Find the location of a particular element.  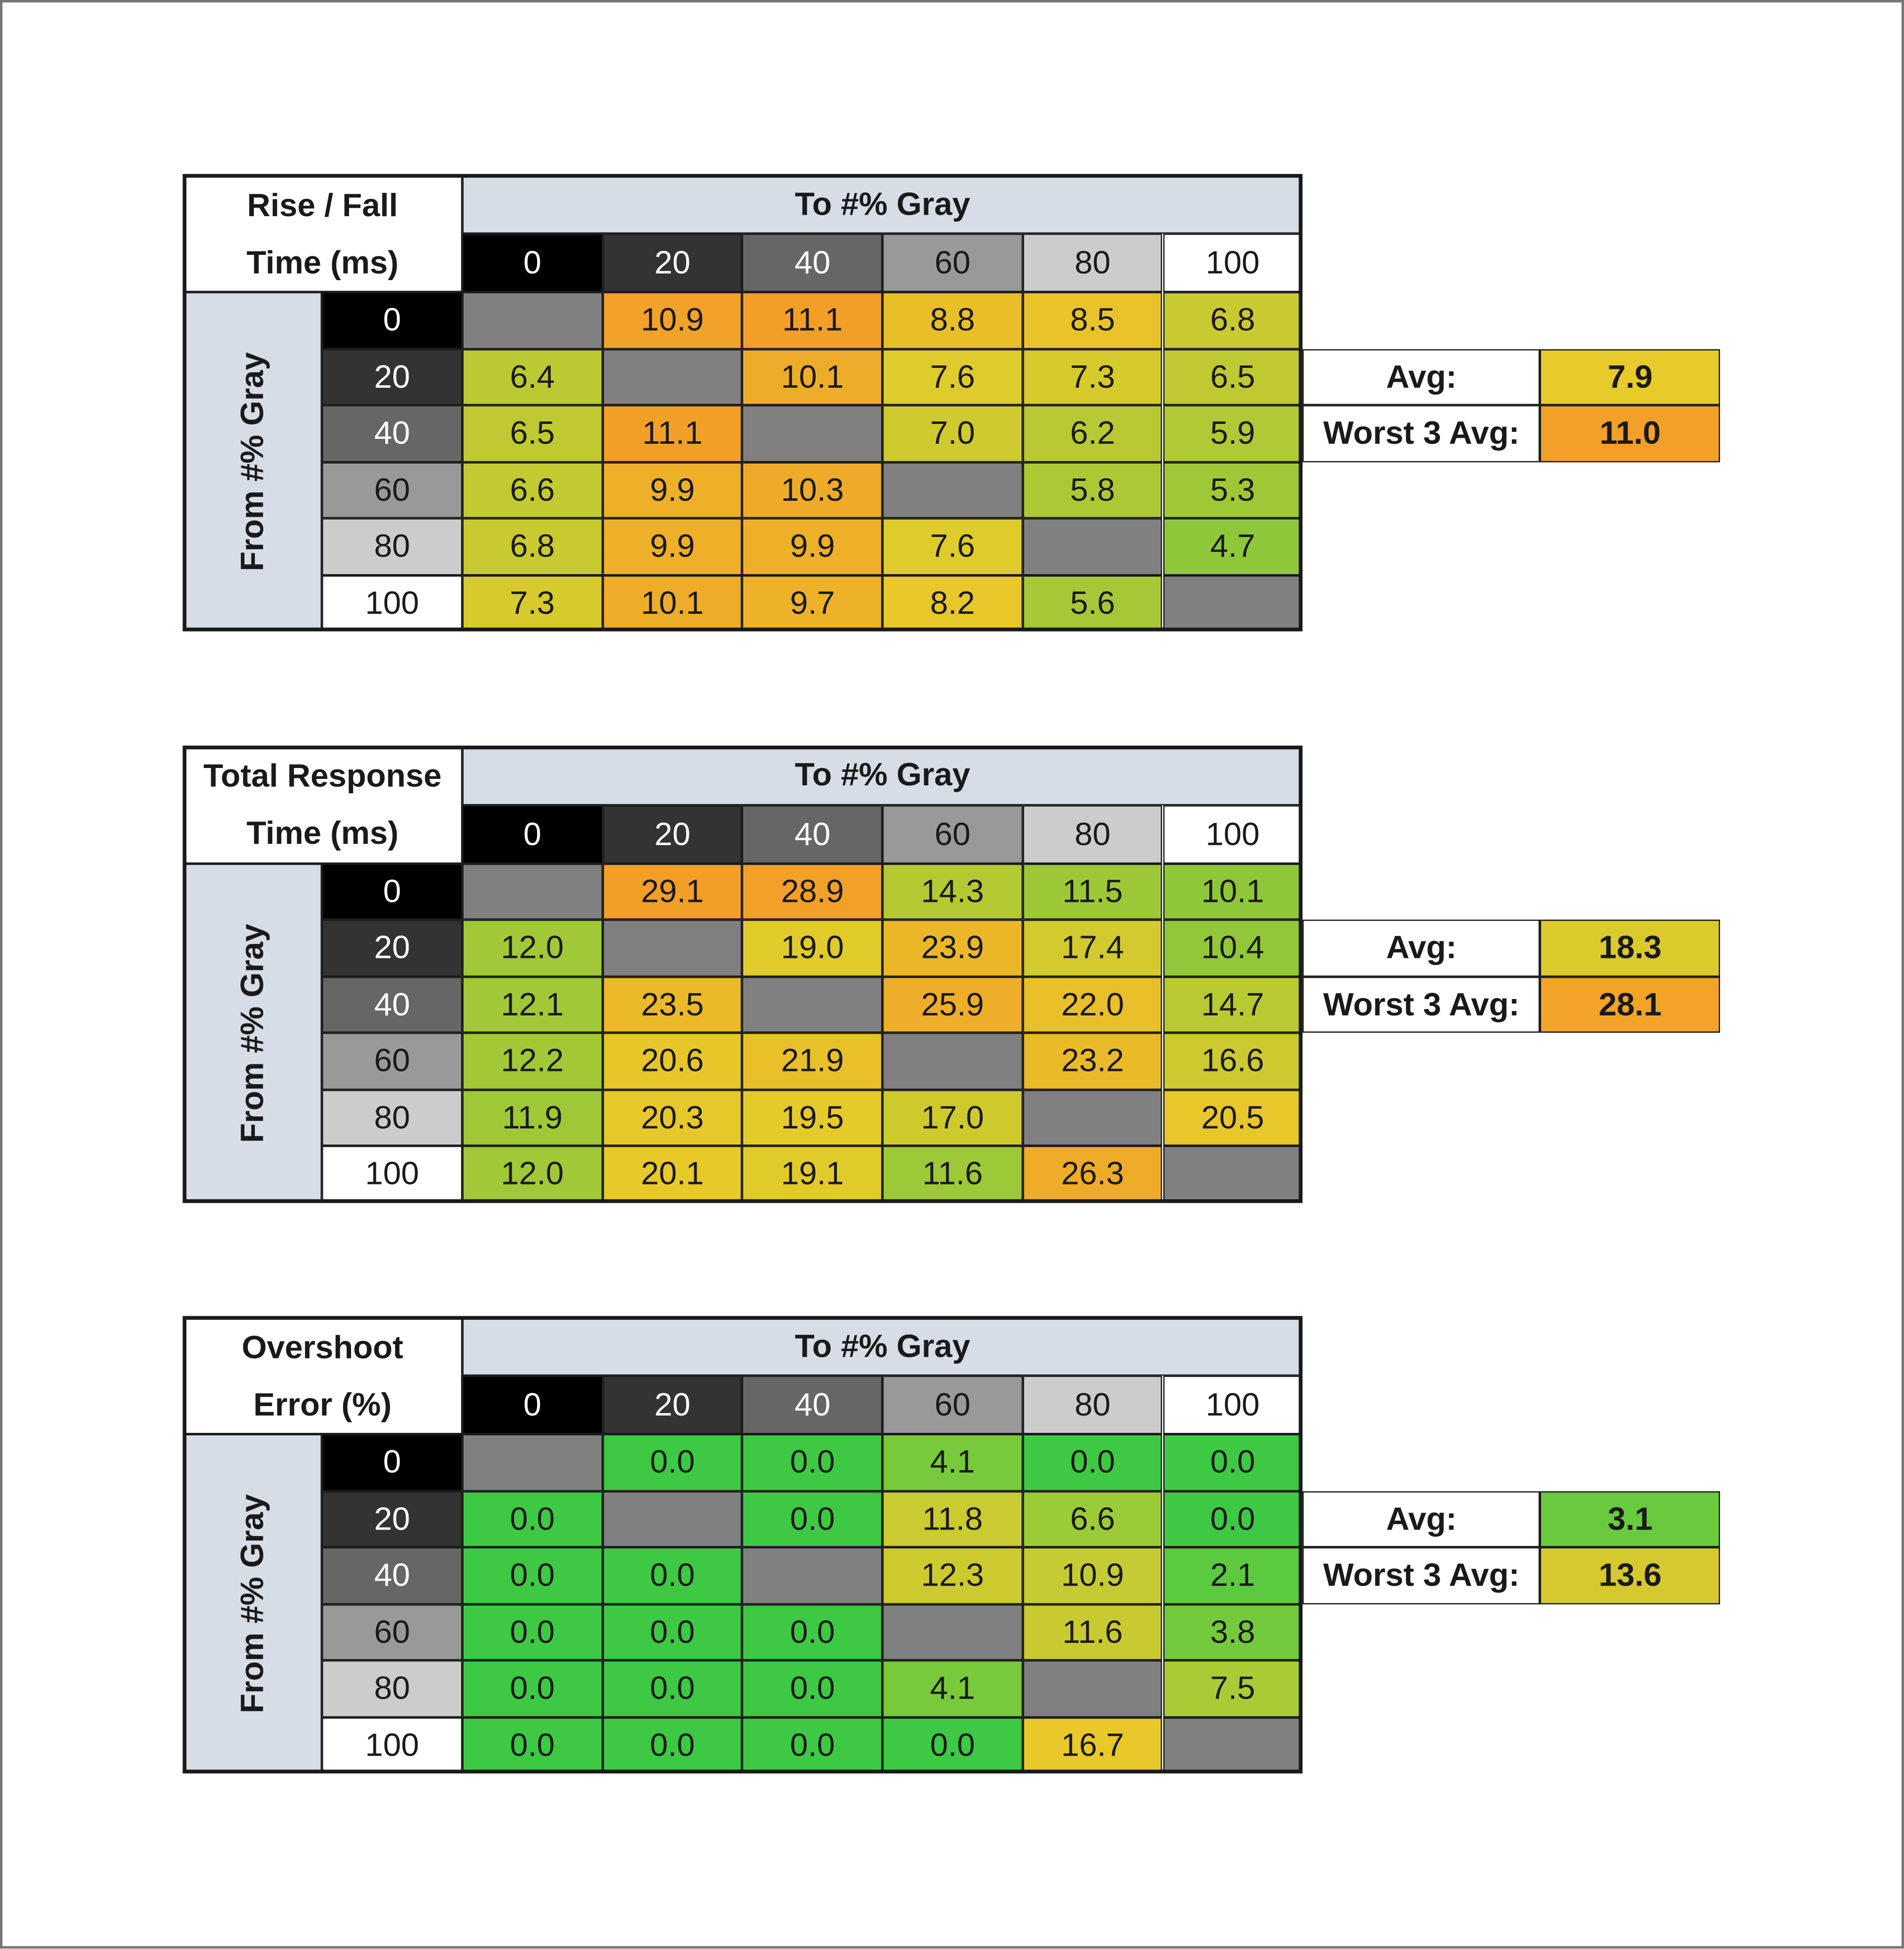

cell: 8.2 is located at coordinates (952, 604).